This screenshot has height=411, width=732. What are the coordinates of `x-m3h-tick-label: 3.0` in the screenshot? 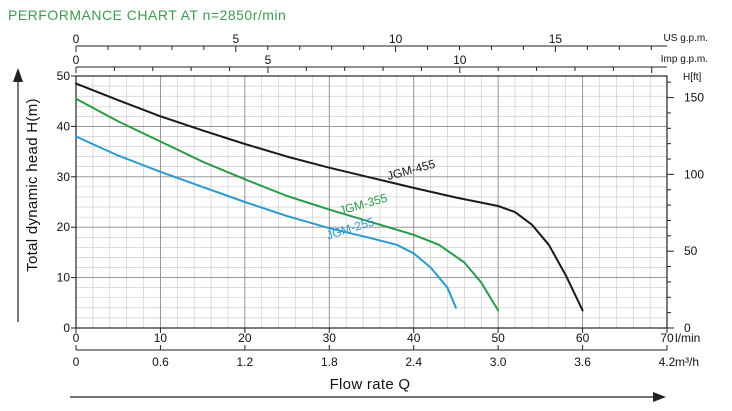 It's located at (498, 362).